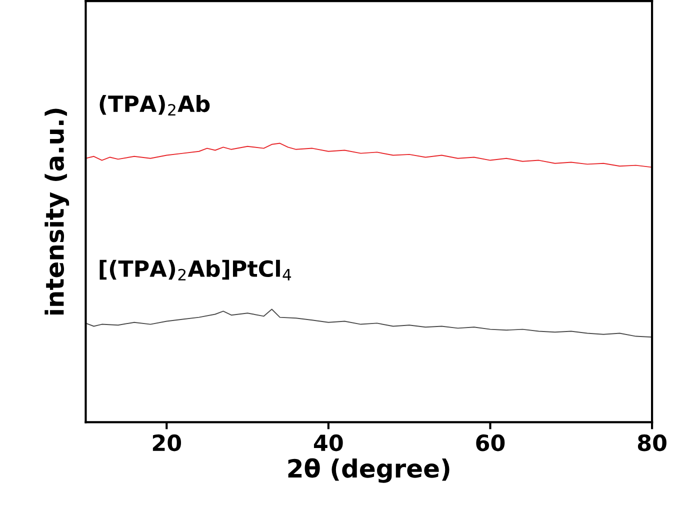 The image size is (675, 513). Describe the element at coordinates (167, 443) in the screenshot. I see `x-tick-label: 20` at that location.